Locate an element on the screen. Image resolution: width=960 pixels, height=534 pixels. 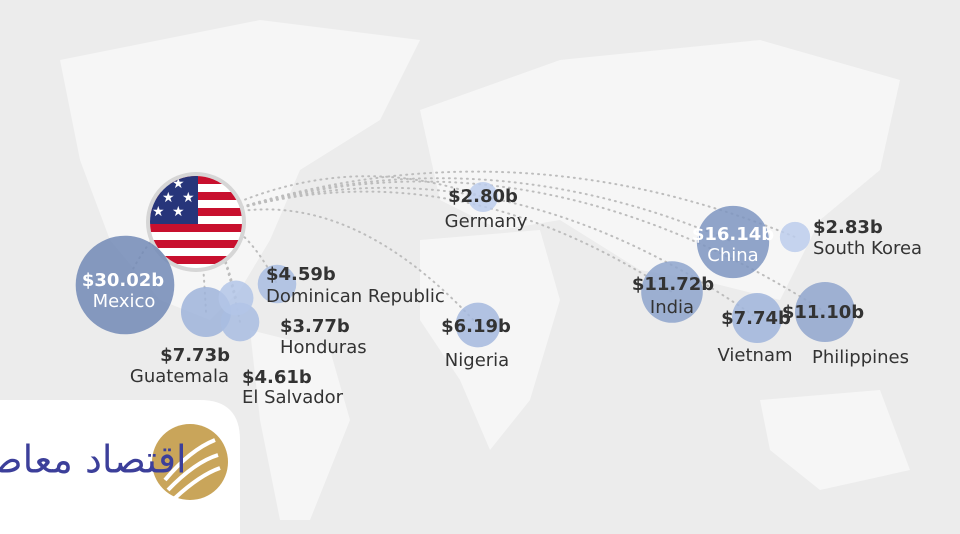
country-name: Germany is located at coordinates (486, 221).